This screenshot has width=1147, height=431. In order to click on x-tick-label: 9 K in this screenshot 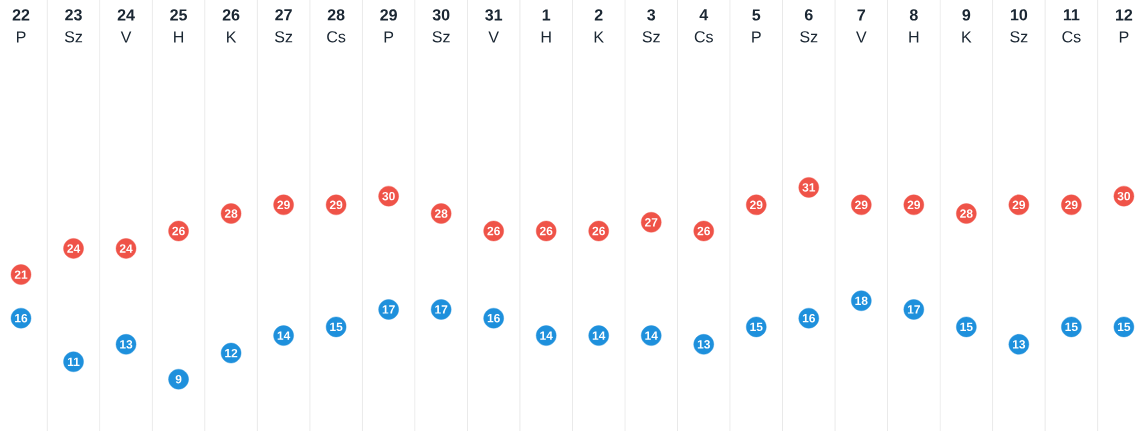, I will do `click(967, 26)`.